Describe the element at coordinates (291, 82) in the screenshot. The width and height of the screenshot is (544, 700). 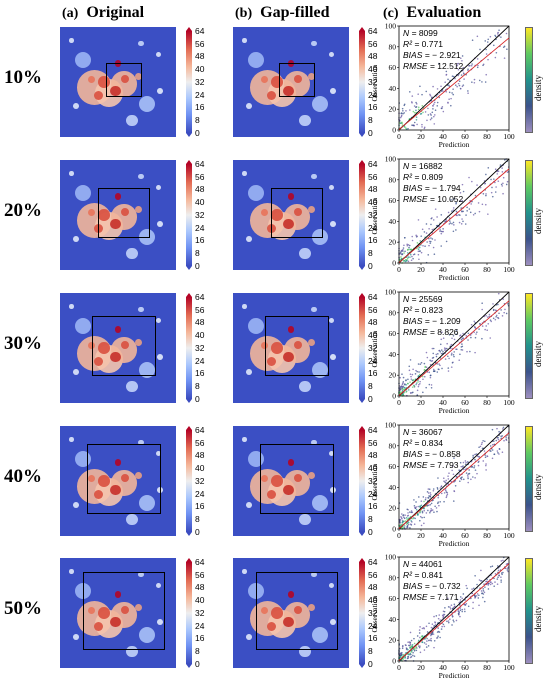
I see `gap-filled-map` at that location.